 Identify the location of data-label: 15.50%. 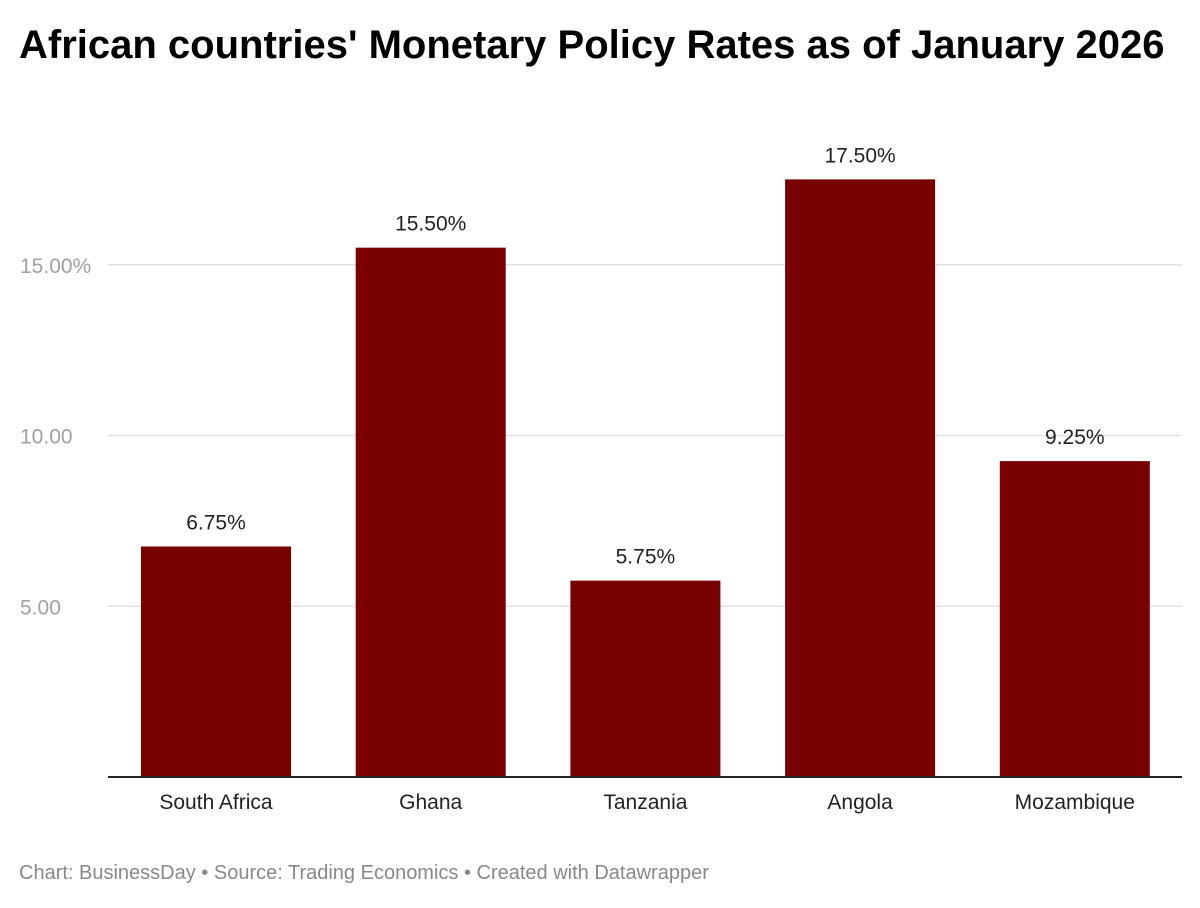
(430, 224).